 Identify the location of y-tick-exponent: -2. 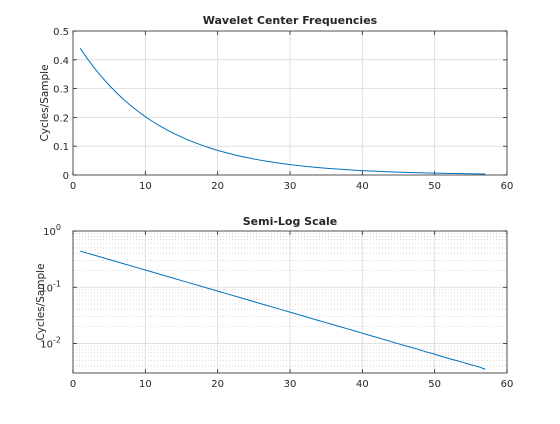
(57, 340).